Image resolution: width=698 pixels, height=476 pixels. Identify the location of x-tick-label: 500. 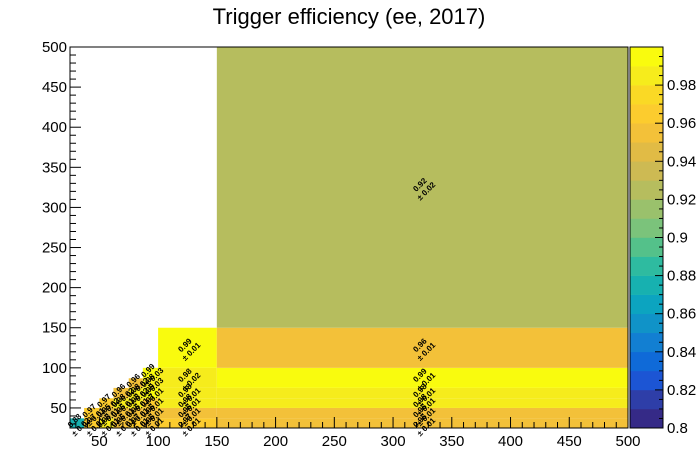
(627, 441).